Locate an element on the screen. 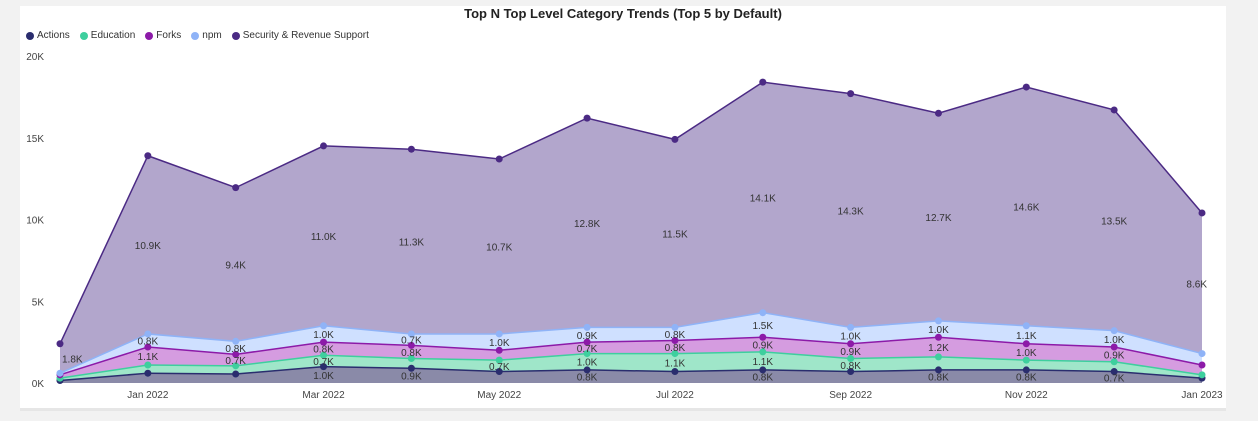 Image resolution: width=1258 pixels, height=421 pixels. legend-item-npm: npm is located at coordinates (206, 35).